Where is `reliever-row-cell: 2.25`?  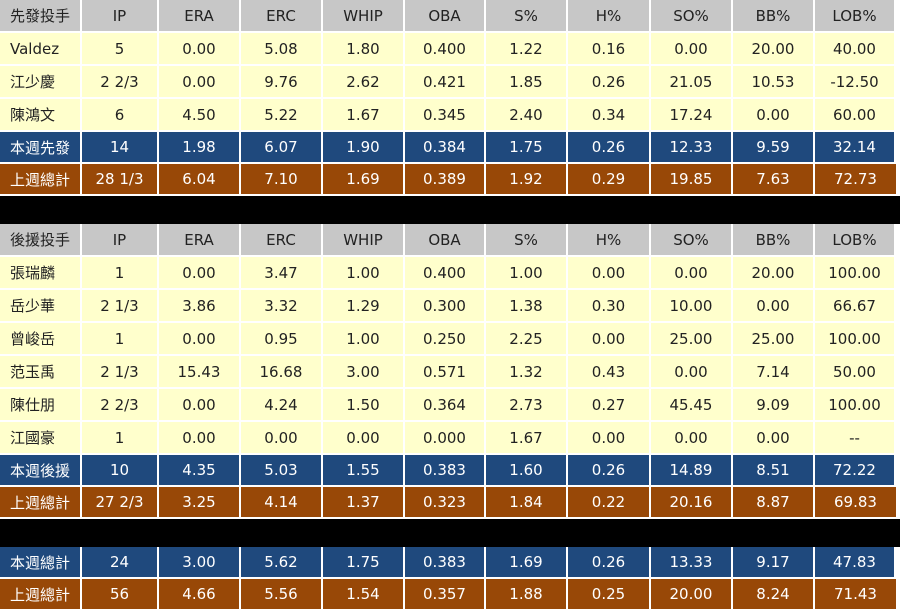 reliever-row-cell: 2.25 is located at coordinates (527, 339).